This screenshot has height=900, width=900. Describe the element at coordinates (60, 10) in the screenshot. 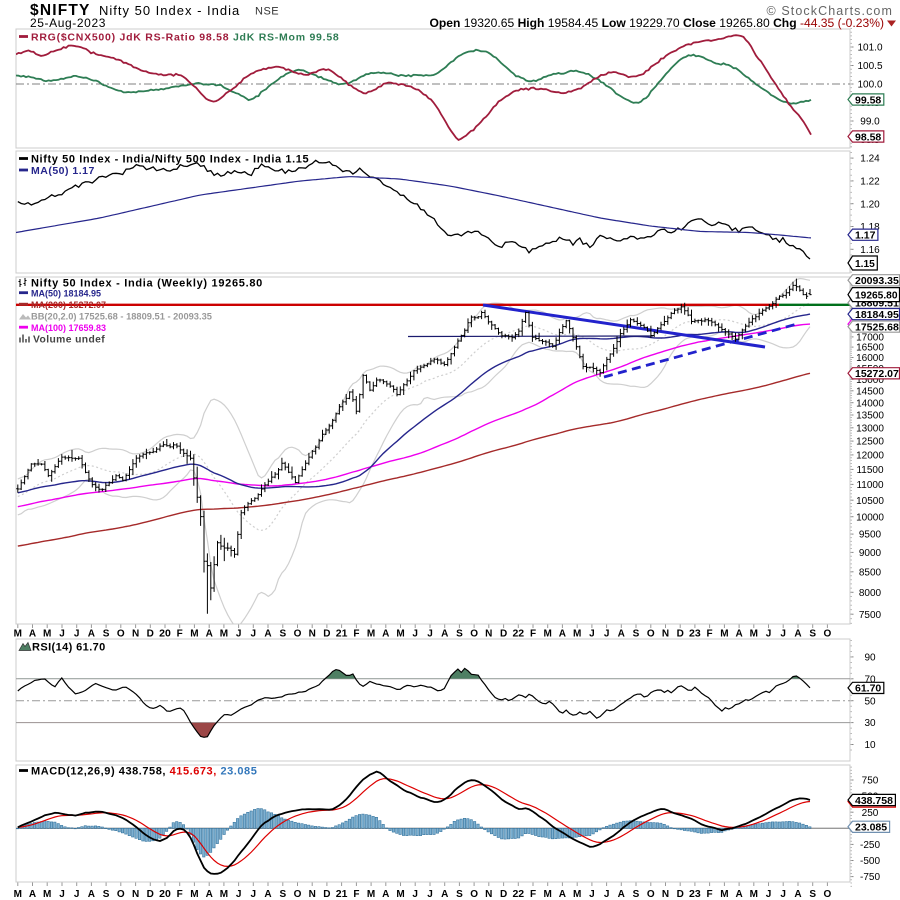

I see `svg-text: $NIFTY` at that location.